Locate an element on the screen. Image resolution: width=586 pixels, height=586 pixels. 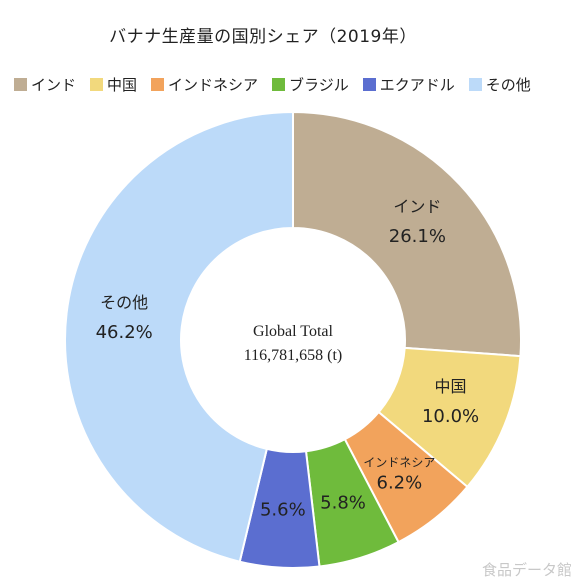
center-total-value: 116,781,658 (t) is located at coordinates (293, 355).